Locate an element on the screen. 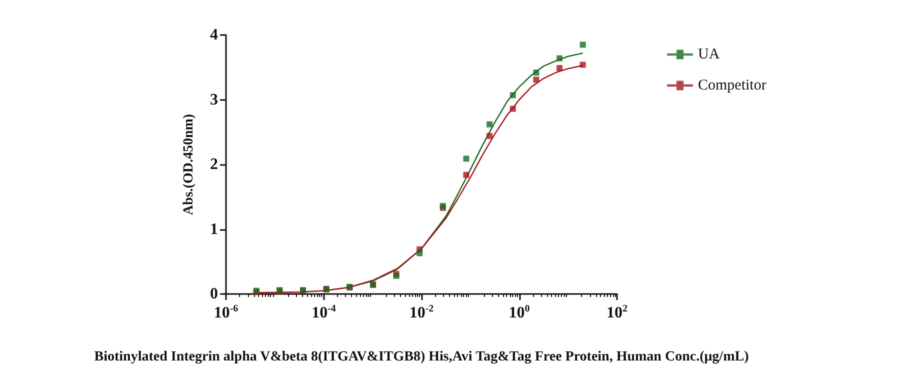 The height and width of the screenshot is (383, 900). legend-label: UA is located at coordinates (709, 54).